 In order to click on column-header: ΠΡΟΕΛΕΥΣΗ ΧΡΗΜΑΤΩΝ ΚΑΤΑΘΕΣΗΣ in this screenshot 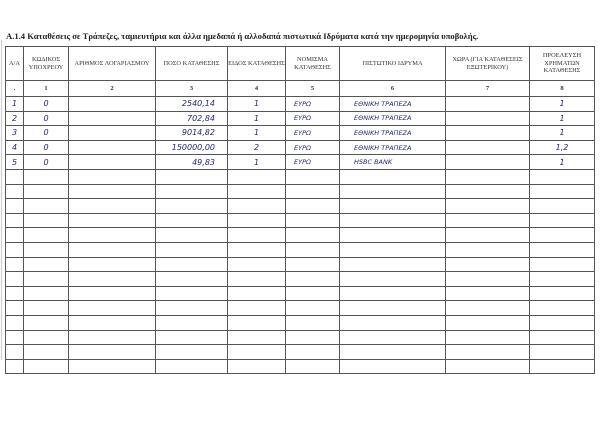, I will do `click(562, 63)`.